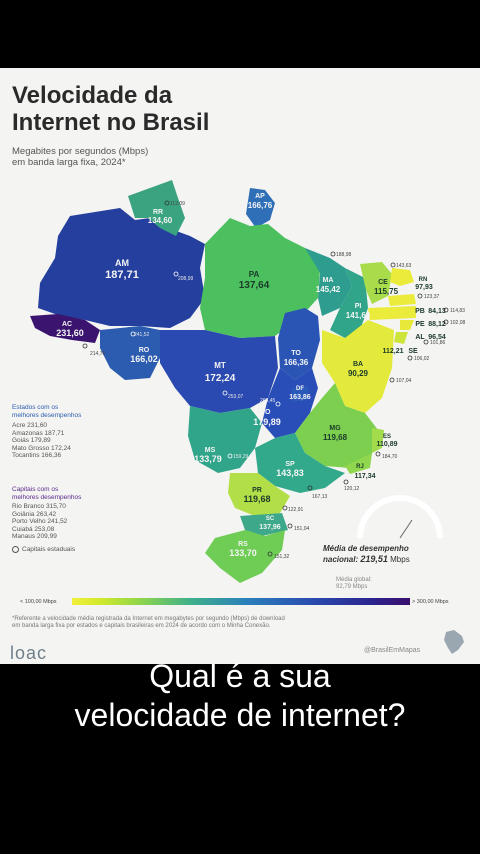 The image size is (480, 854). Describe the element at coordinates (354, 583) in the screenshot. I see `global-average: Média global: 92,79 Mbps` at that location.